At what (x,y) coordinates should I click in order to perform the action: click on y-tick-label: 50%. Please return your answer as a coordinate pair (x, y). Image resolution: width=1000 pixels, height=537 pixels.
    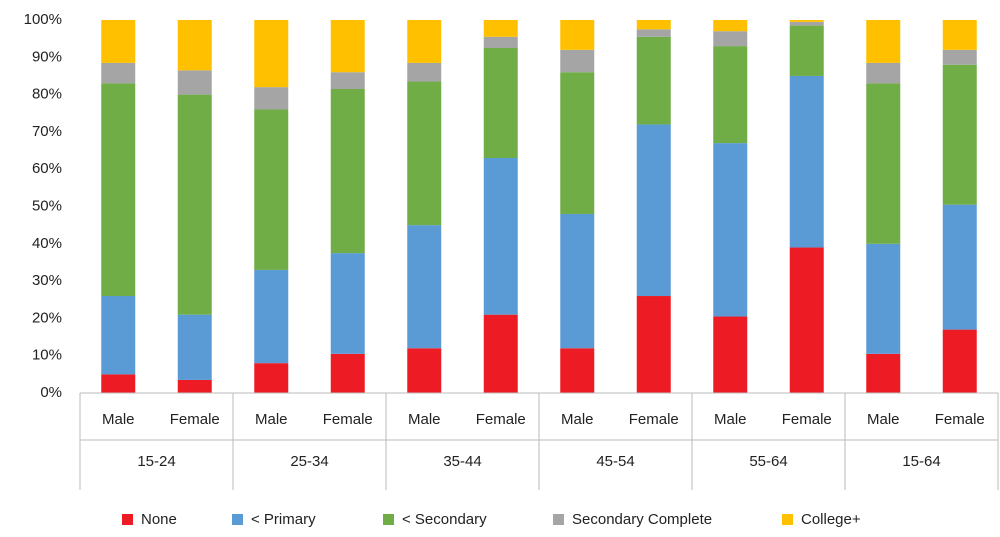
    Looking at the image, I should click on (47, 205).